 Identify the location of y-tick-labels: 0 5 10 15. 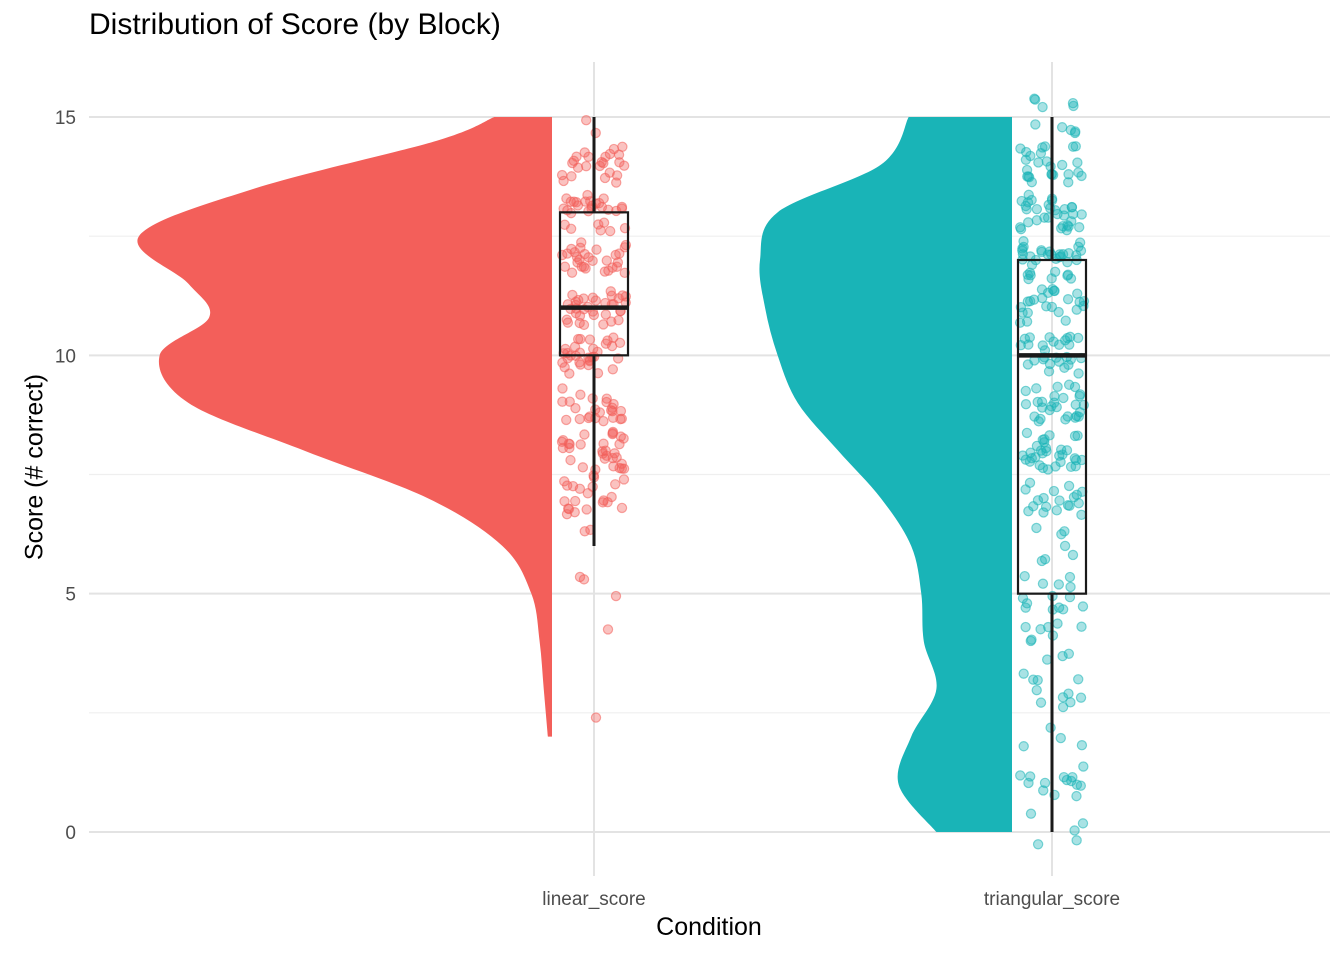
(65, 476).